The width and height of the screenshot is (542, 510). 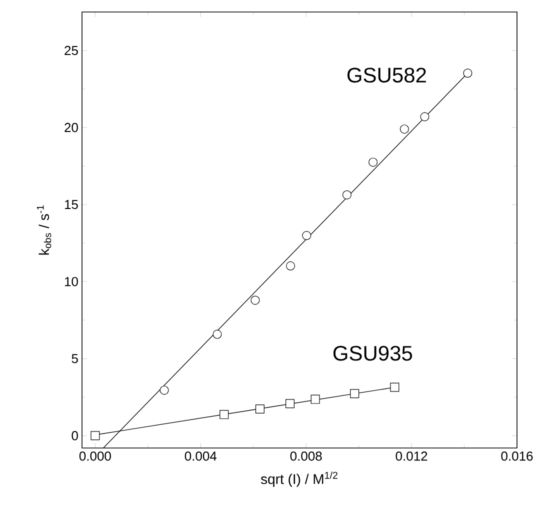 What do you see at coordinates (71, 51) in the screenshot?
I see `y-tick-label: 25` at bounding box center [71, 51].